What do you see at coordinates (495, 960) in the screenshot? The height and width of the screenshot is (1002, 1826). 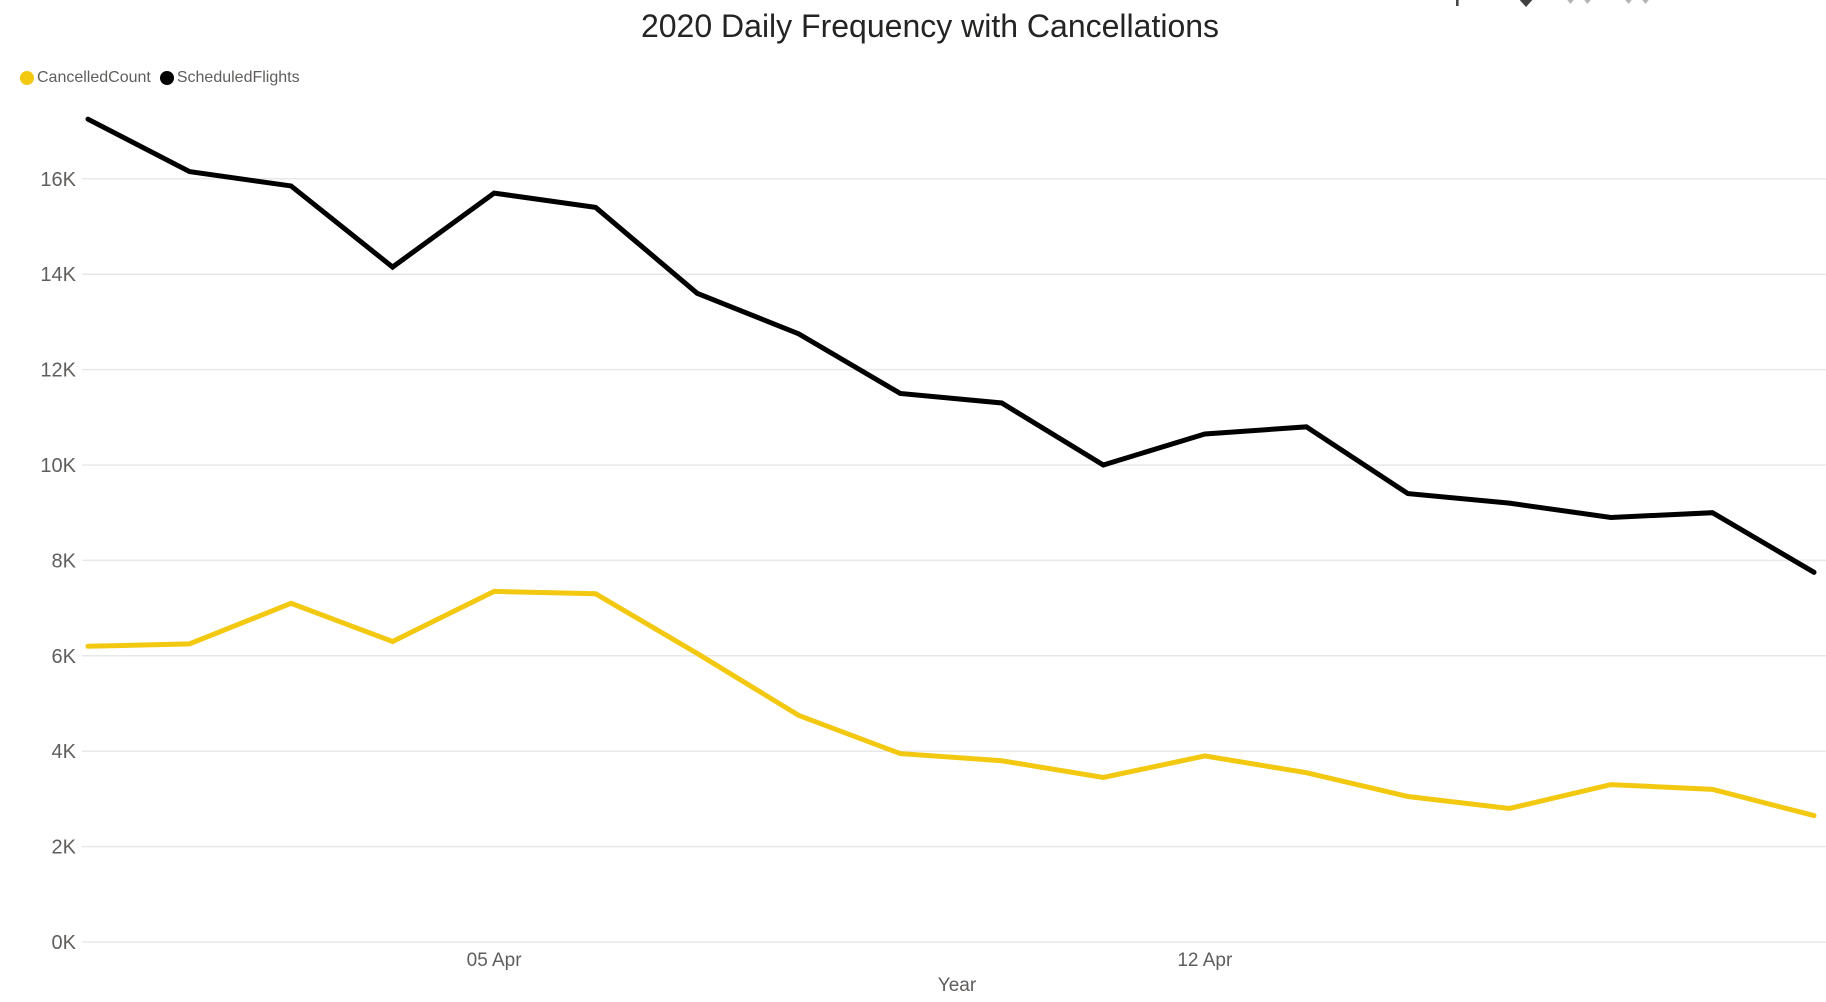 I see `x-axis-tick-label: 05 Apr` at bounding box center [495, 960].